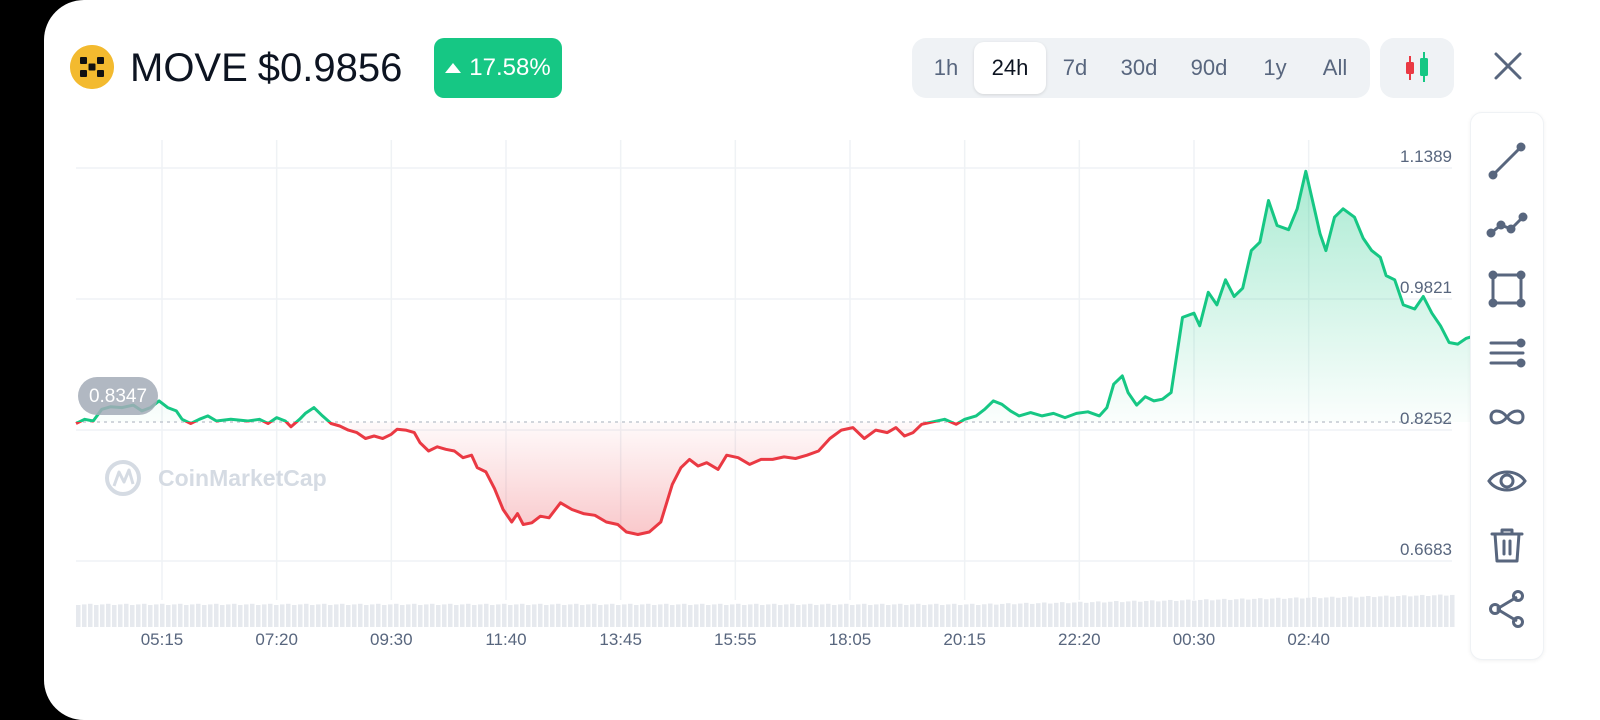 The image size is (1600, 720). What do you see at coordinates (964, 639) in the screenshot?
I see `x-tick-label: 20:15` at bounding box center [964, 639].